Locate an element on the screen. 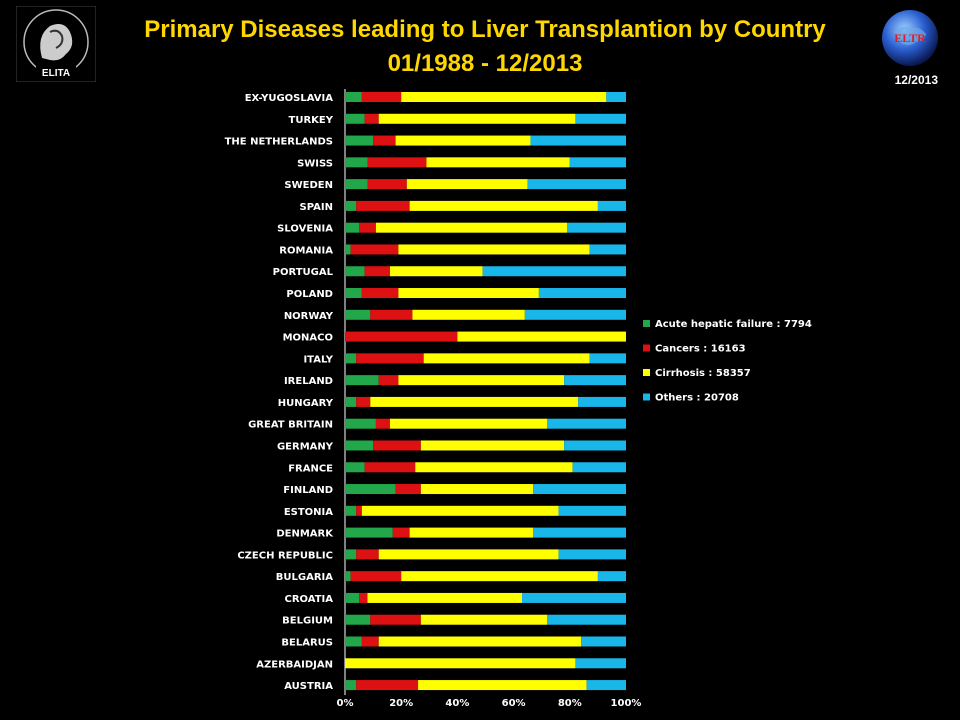  bar-segment-spain-s2 is located at coordinates (503, 205).